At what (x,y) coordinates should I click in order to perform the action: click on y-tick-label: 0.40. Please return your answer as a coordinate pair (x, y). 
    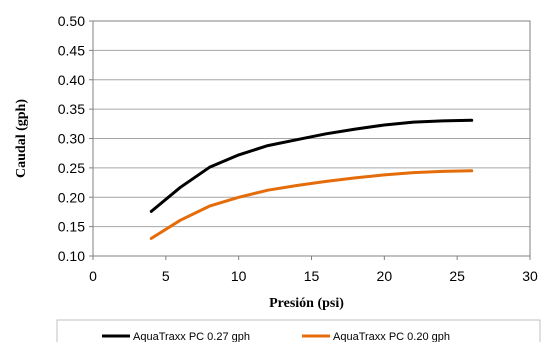
    Looking at the image, I should click on (71, 80).